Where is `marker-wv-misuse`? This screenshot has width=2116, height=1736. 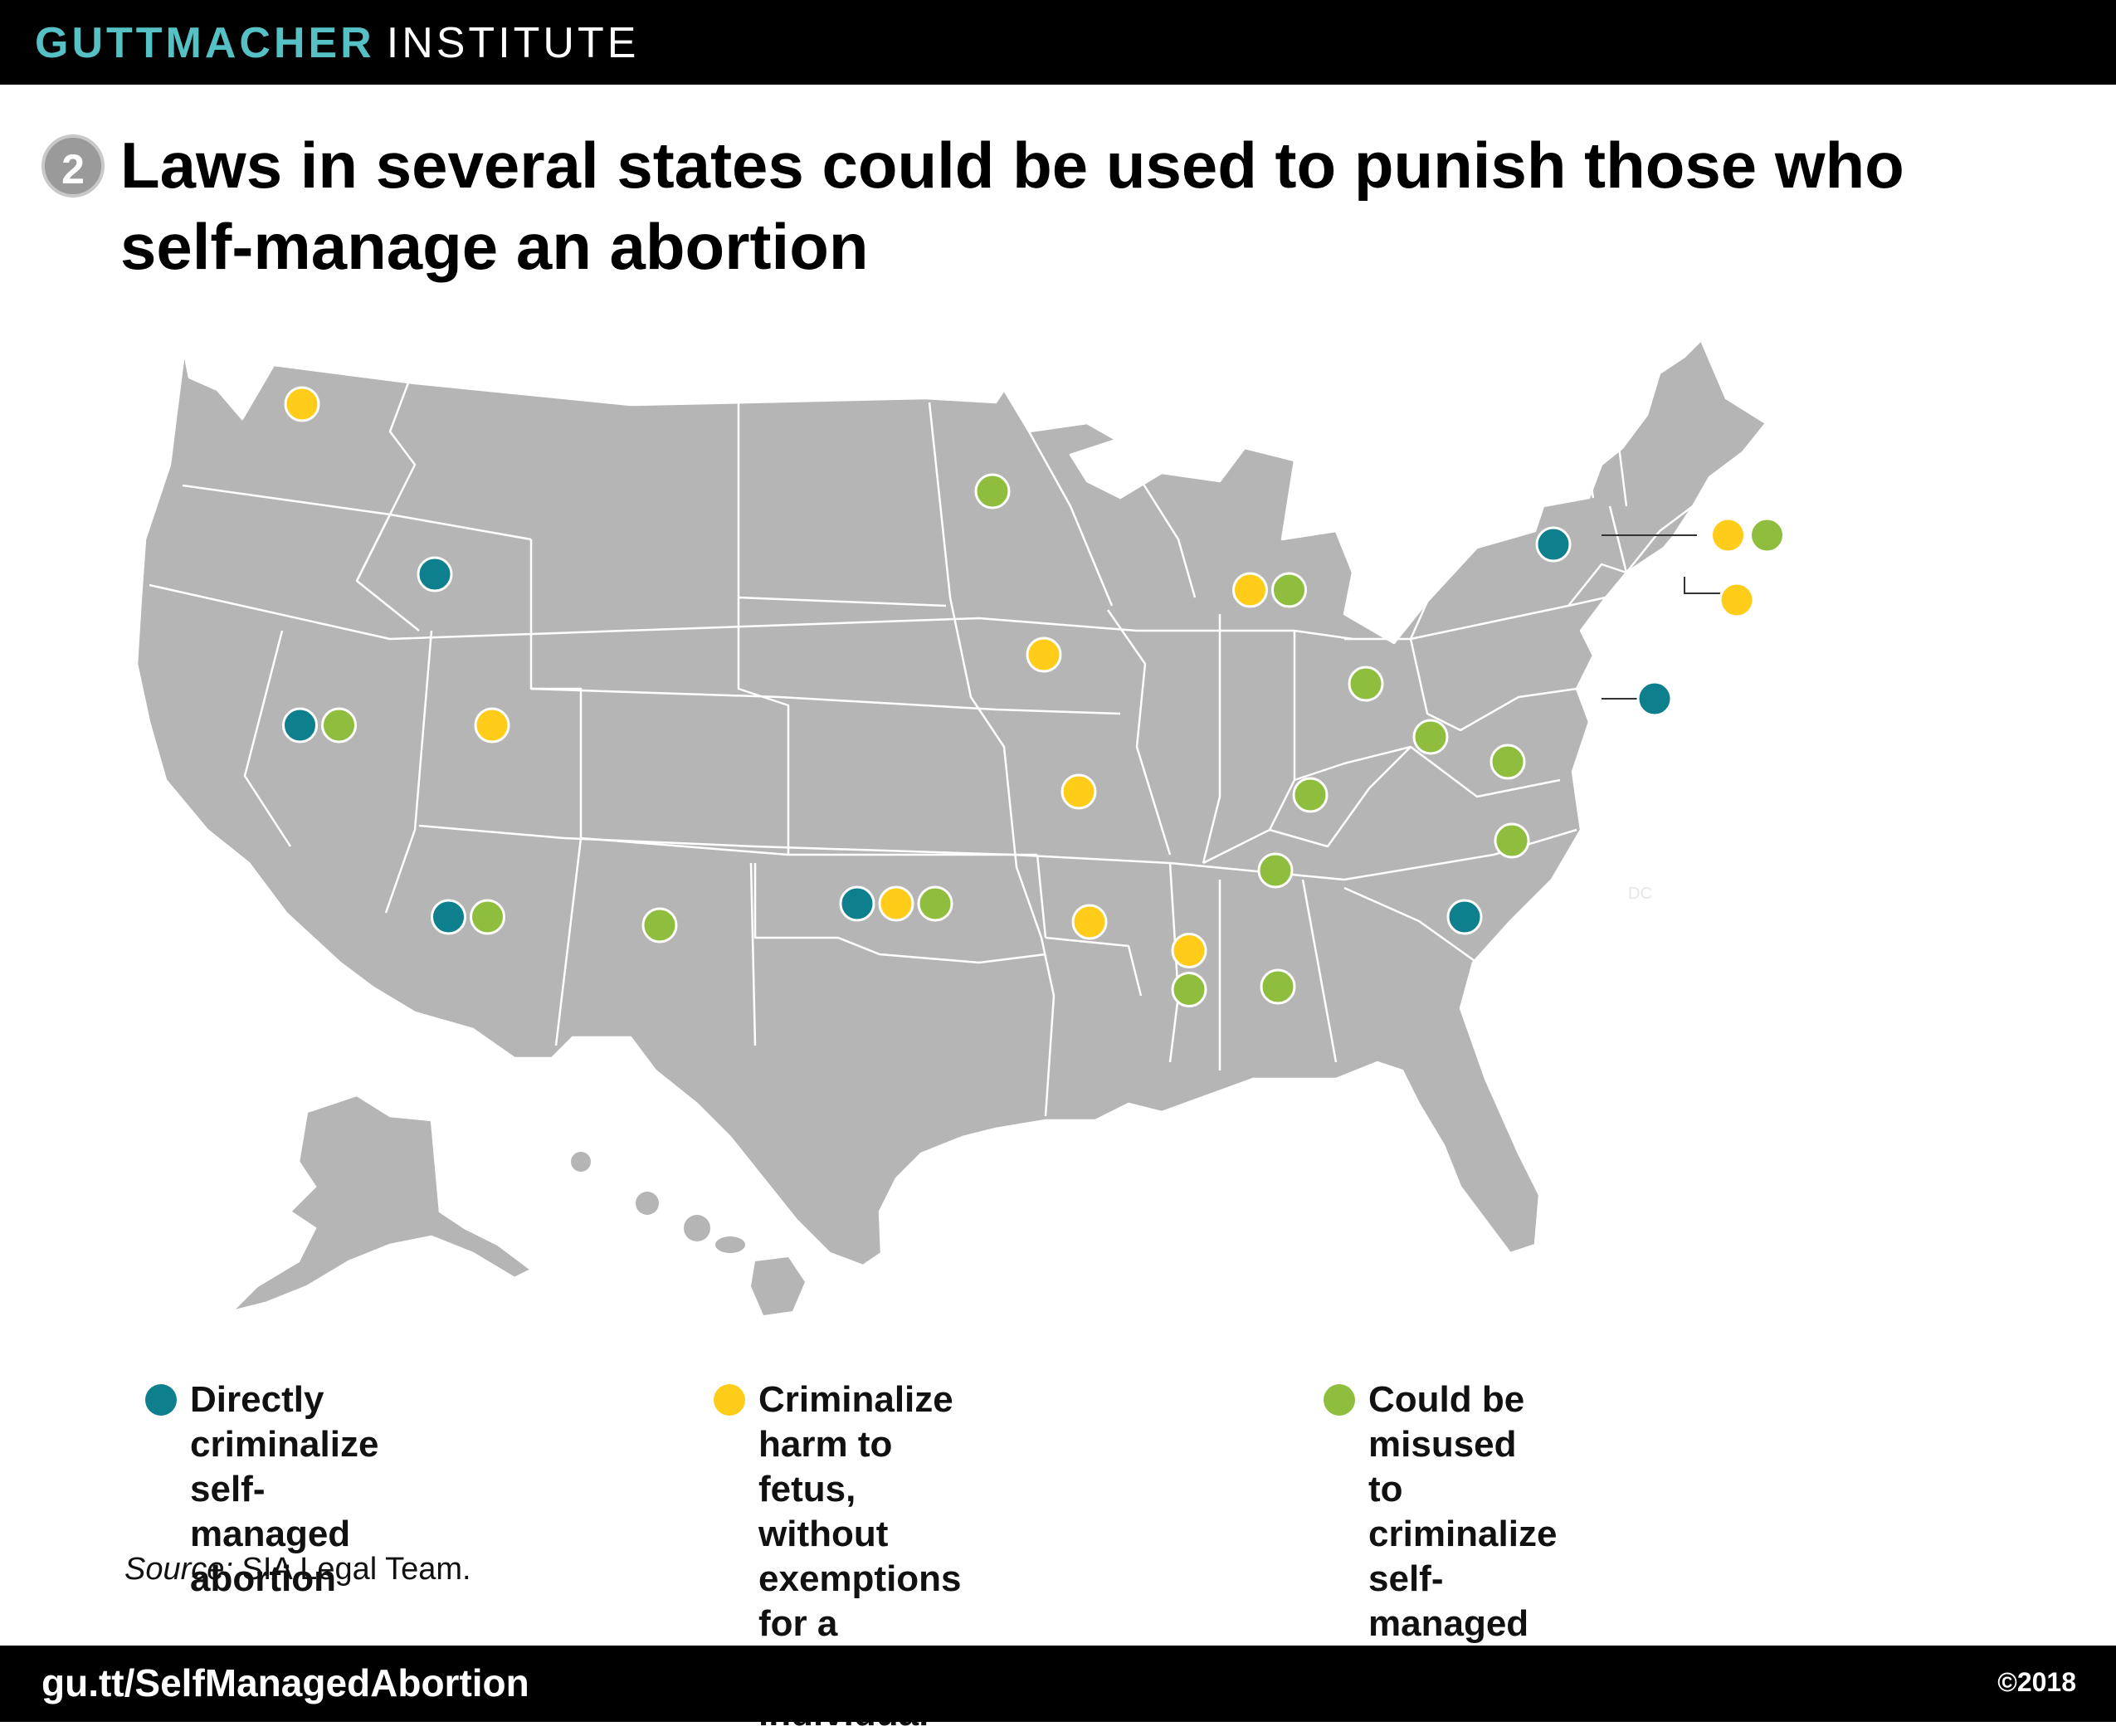
marker-wv-misuse is located at coordinates (1431, 737).